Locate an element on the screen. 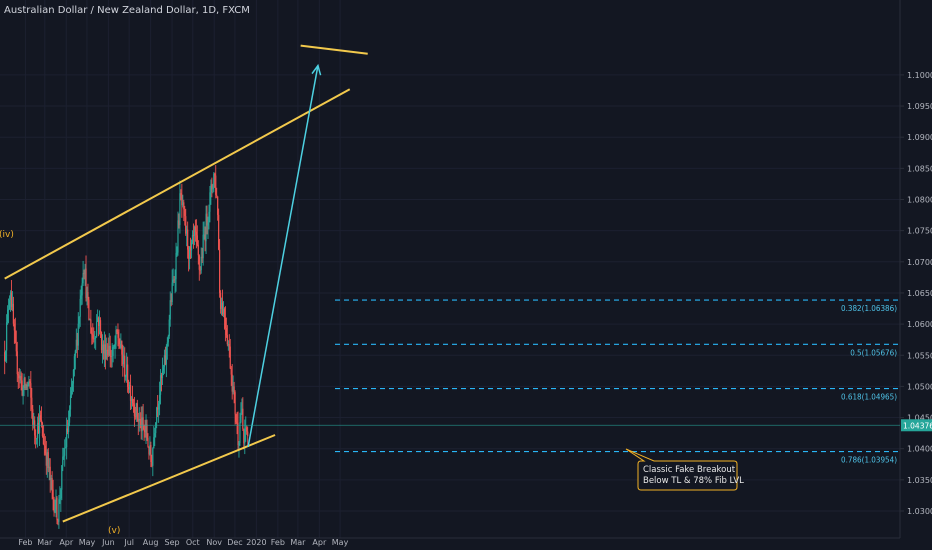 Image resolution: width=932 pixels, height=550 pixels. trendline-upper-channel is located at coordinates (177, 184).